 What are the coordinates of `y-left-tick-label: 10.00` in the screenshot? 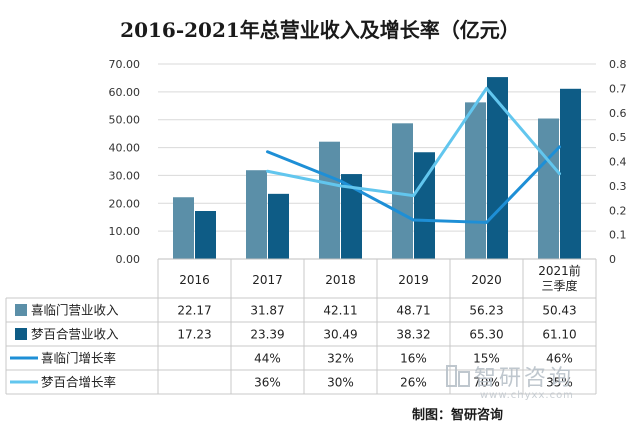 It's located at (125, 231).